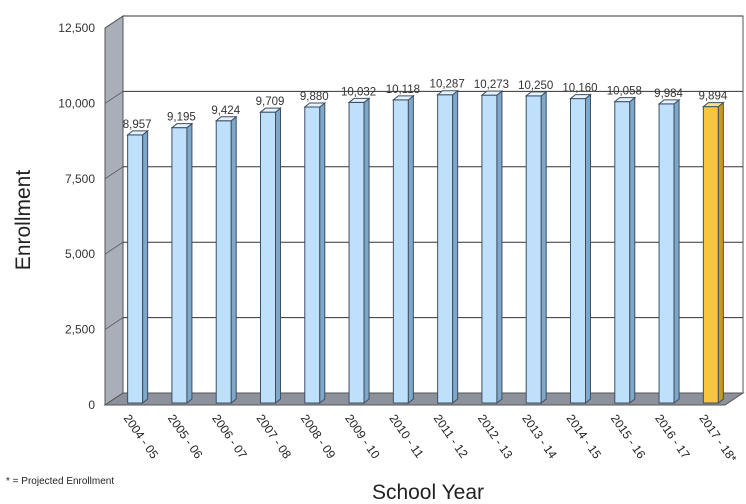 The width and height of the screenshot is (746, 504). Describe the element at coordinates (539, 437) in the screenshot. I see `x-tick-label: 2013 - 14` at that location.